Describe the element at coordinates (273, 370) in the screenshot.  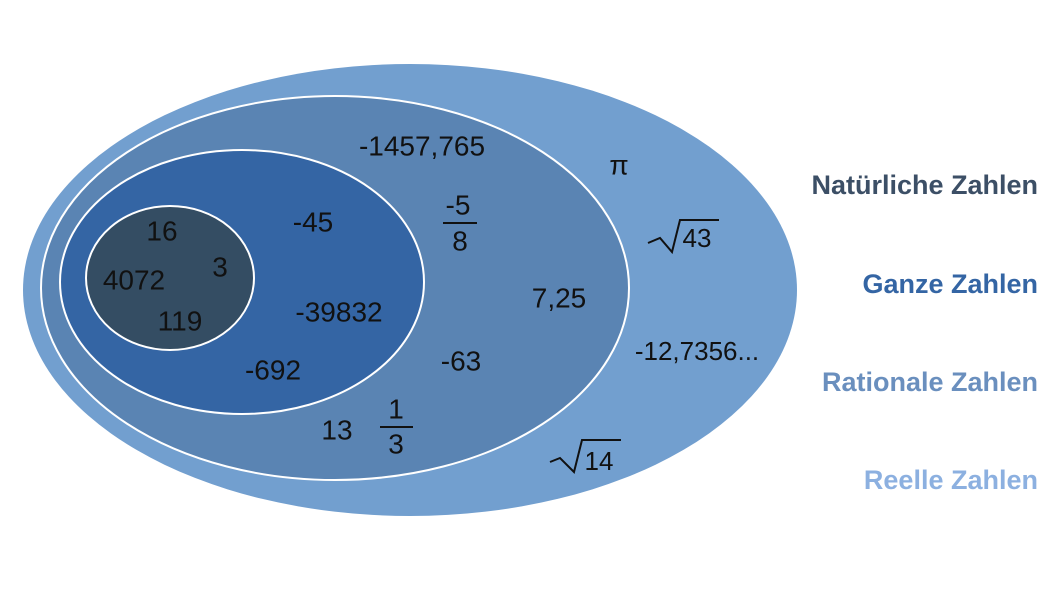
I see `number: -692` at that location.